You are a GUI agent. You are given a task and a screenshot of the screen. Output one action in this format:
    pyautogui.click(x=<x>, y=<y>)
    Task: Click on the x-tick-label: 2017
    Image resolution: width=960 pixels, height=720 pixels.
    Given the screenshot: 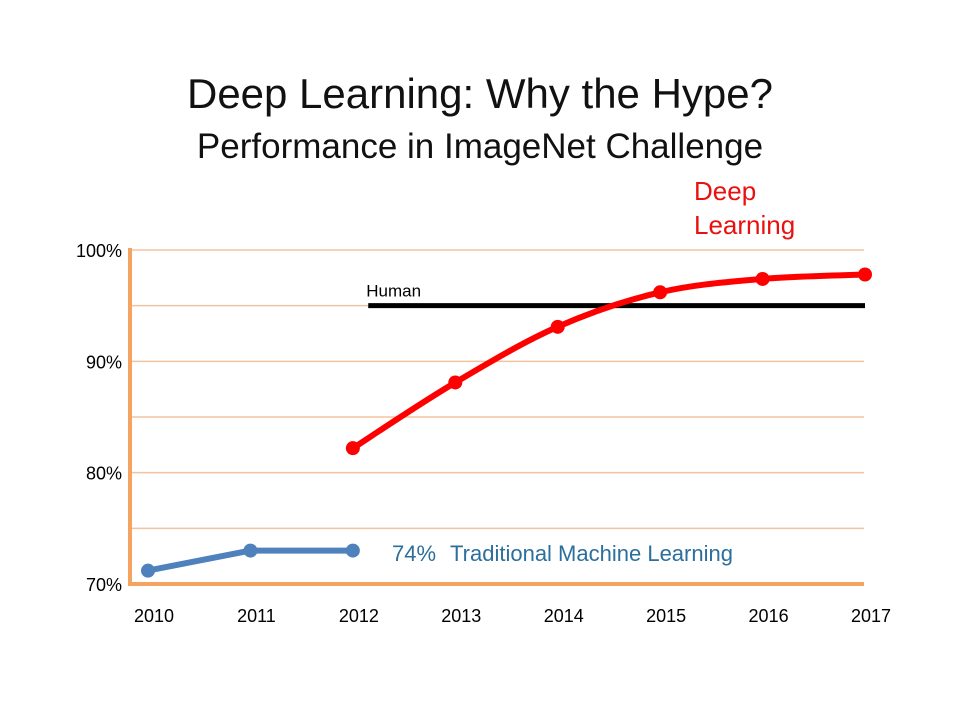 What is the action you would take?
    pyautogui.click(x=871, y=616)
    